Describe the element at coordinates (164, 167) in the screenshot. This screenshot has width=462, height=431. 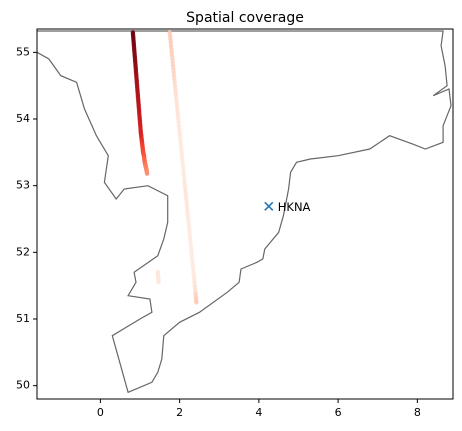
I see `scatter-points` at that location.